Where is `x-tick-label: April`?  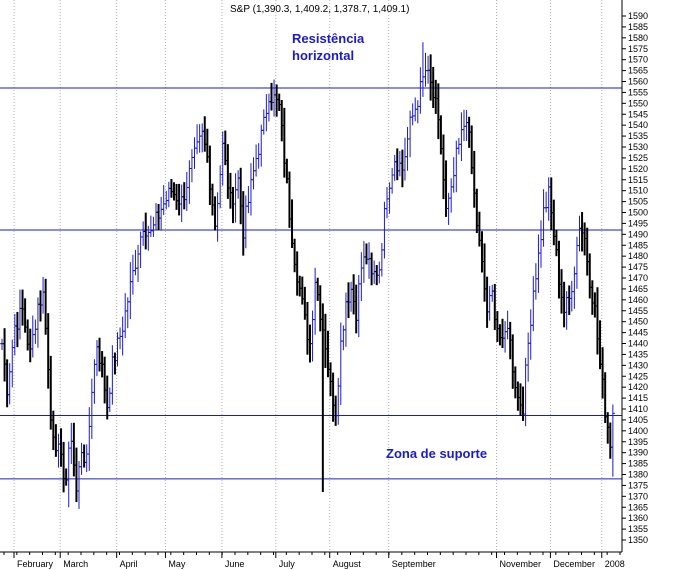 x-tick-label: April is located at coordinates (129, 564).